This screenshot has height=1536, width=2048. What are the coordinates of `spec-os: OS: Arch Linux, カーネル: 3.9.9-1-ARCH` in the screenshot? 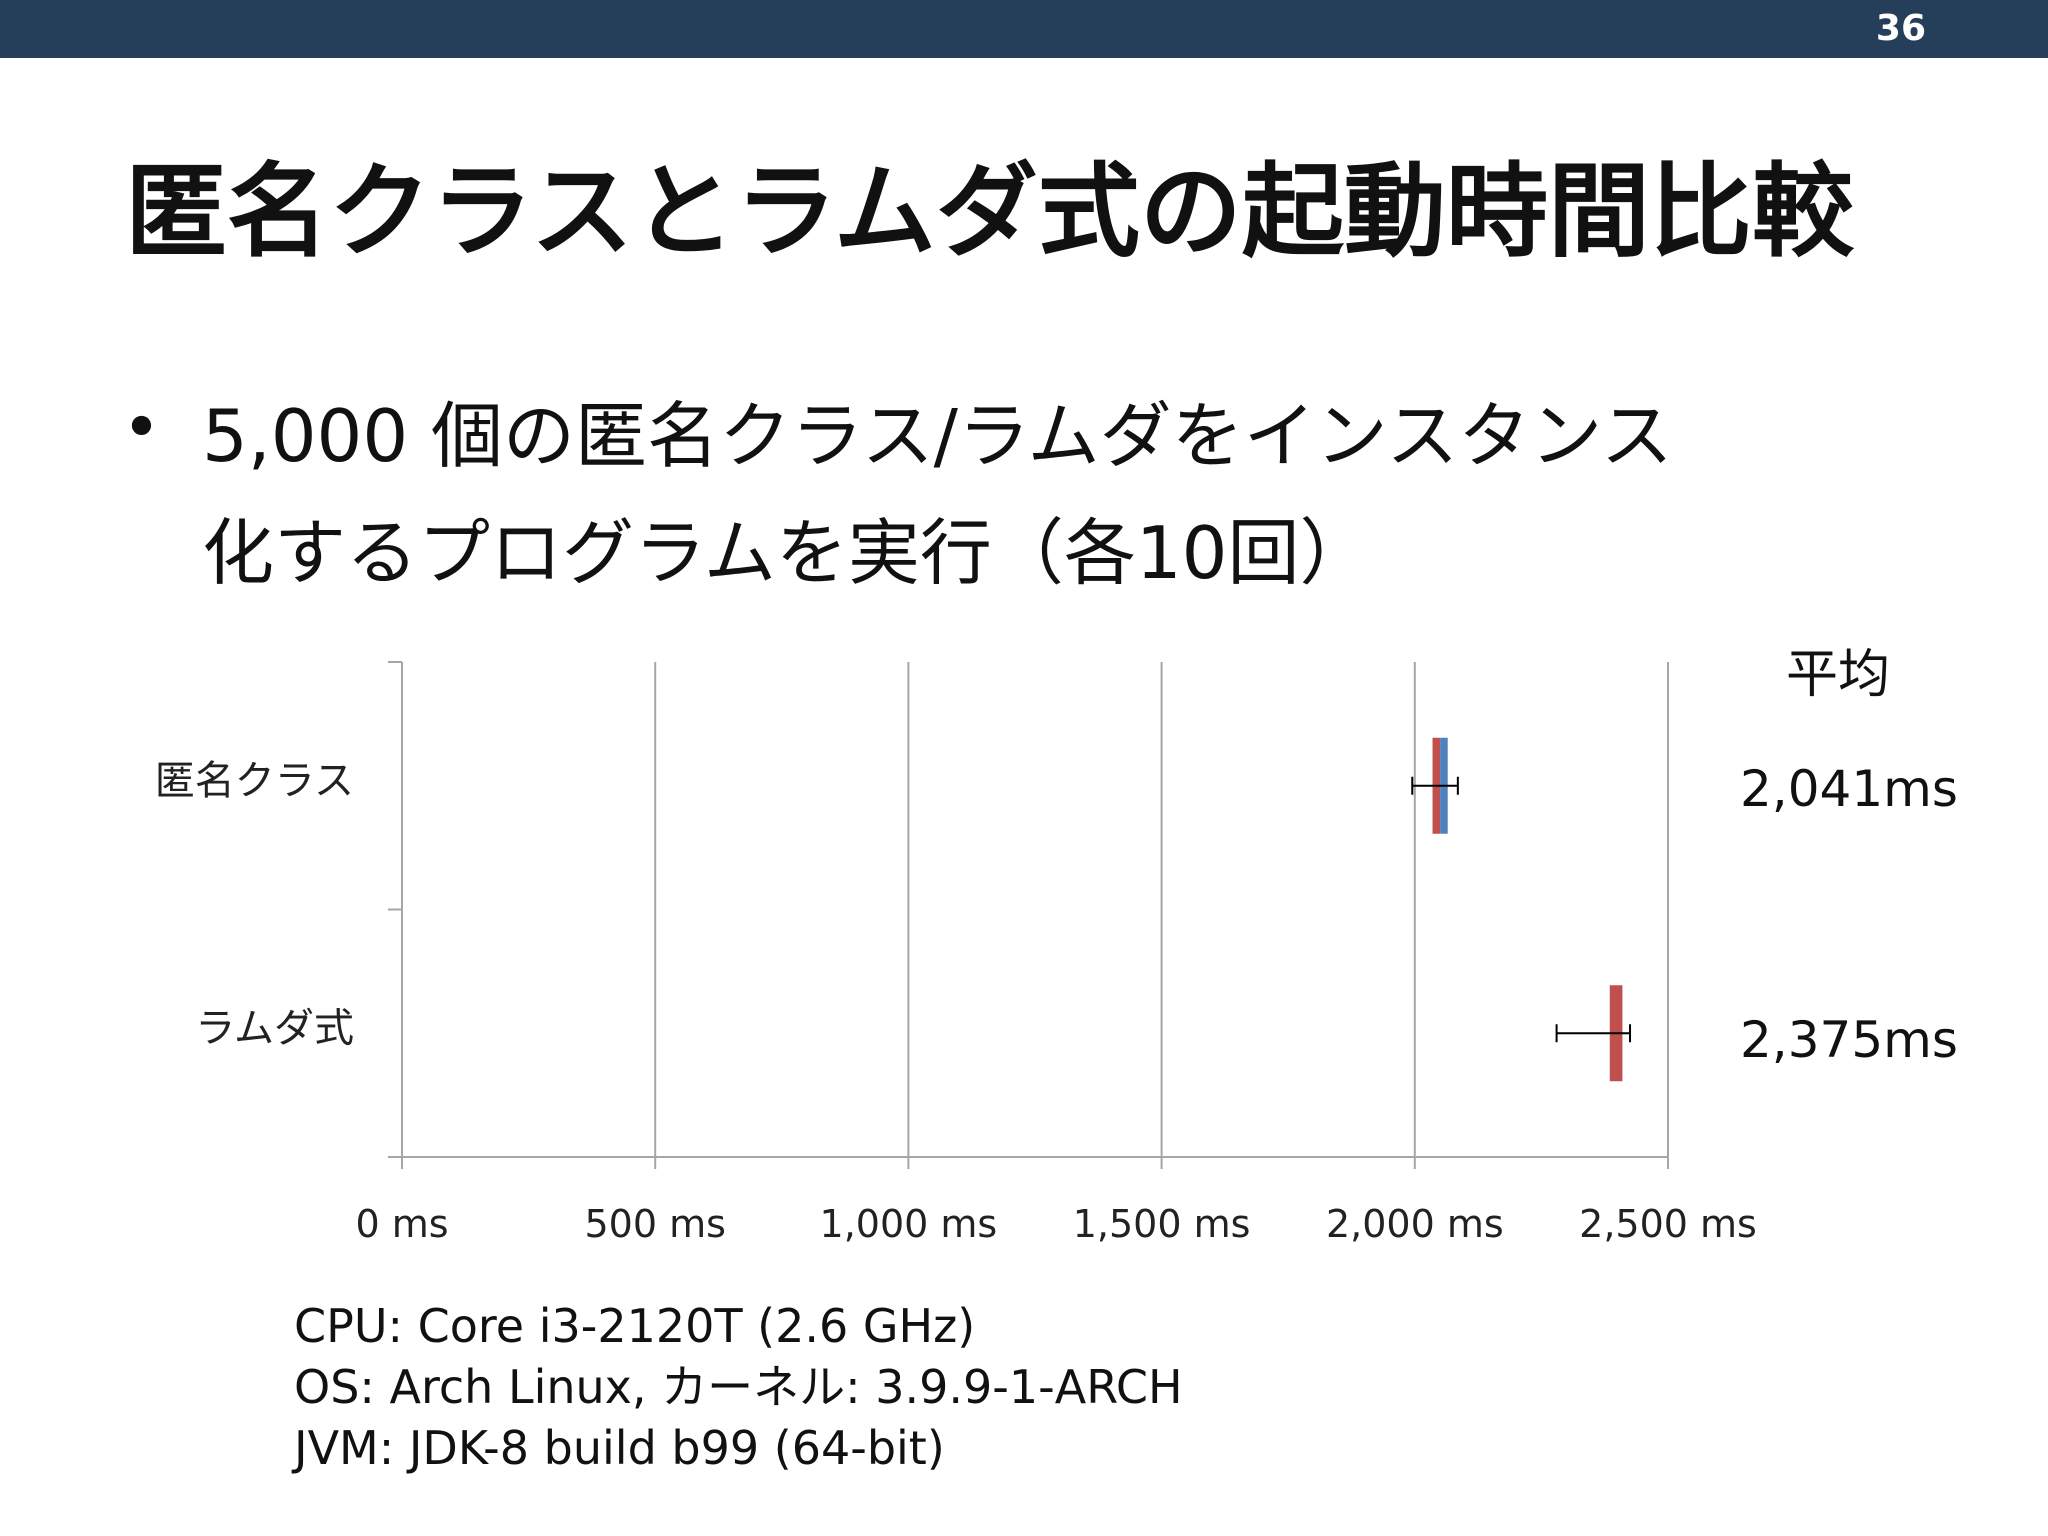 It's located at (738, 1387).